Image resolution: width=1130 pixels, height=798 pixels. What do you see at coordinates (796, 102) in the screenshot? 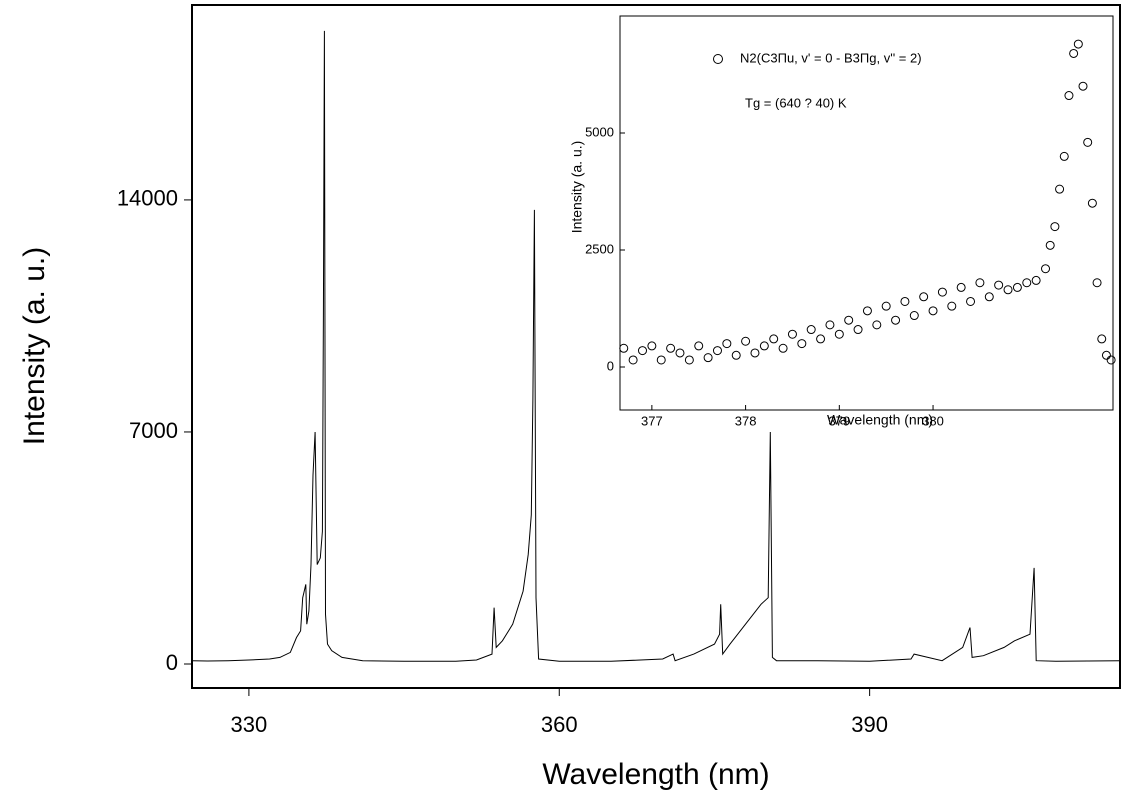
I see `annotation: Tg = (640 ? 40) K` at bounding box center [796, 102].